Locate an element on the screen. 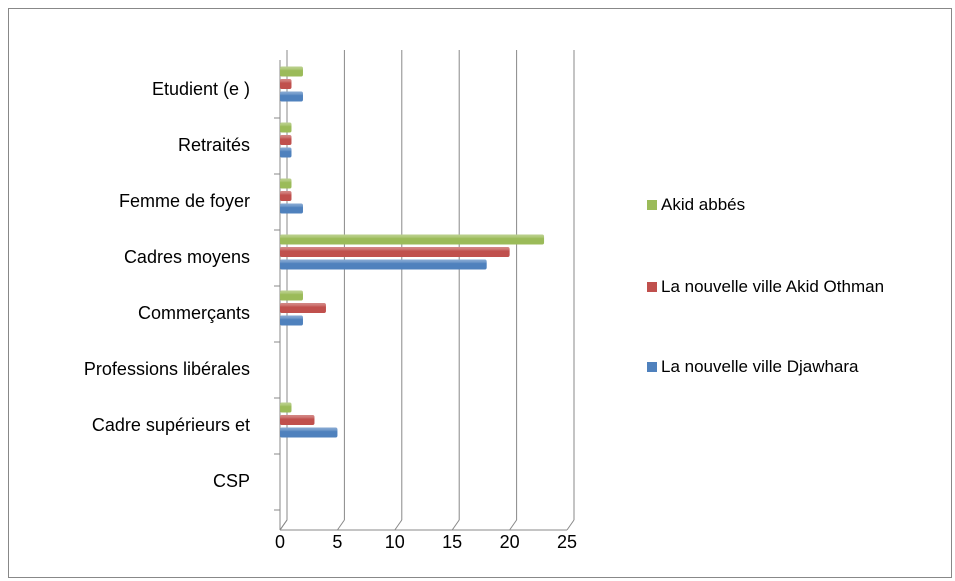 The image size is (955, 581). legend-item: Akid abbés is located at coordinates (696, 205).